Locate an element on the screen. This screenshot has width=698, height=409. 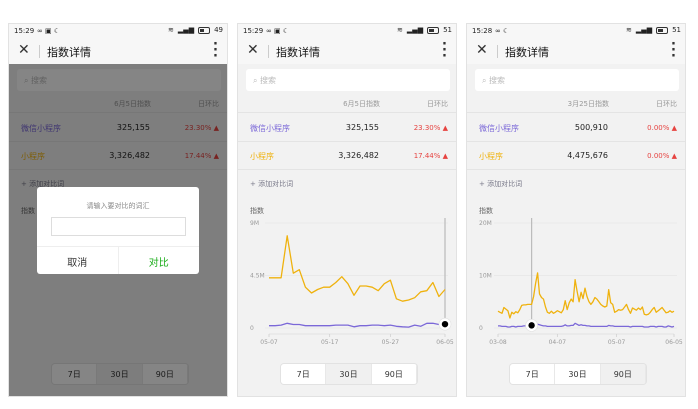
line-chart: 0 10M 20M 03-08 04-07 05-07 06-05 is located at coordinates (576, 284).